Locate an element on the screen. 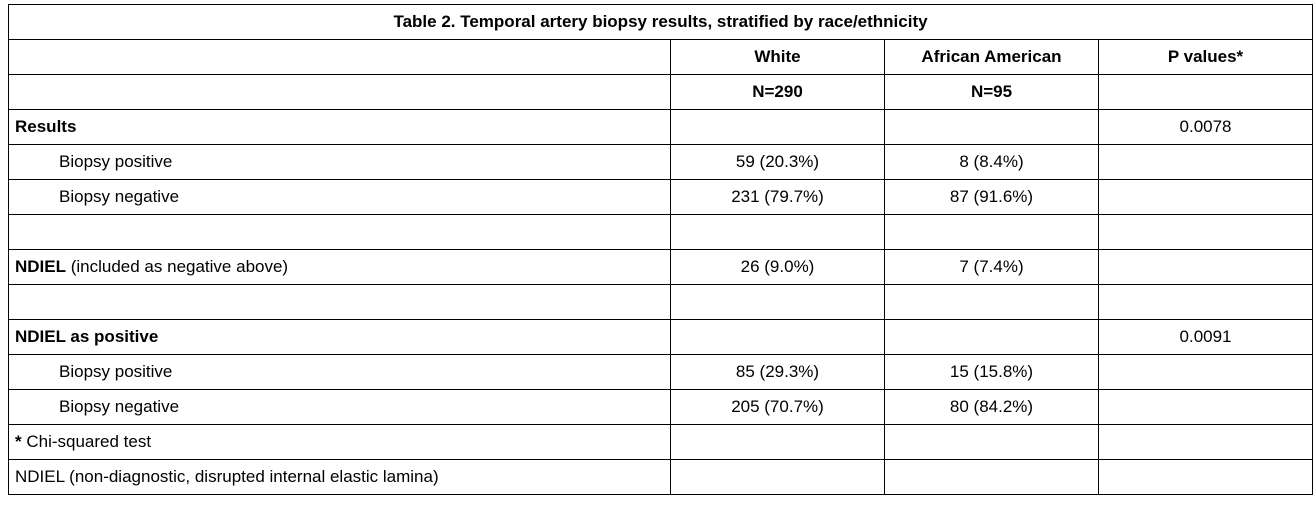 The image size is (1316, 510). n-row: N=290 N=95 is located at coordinates (661, 92).